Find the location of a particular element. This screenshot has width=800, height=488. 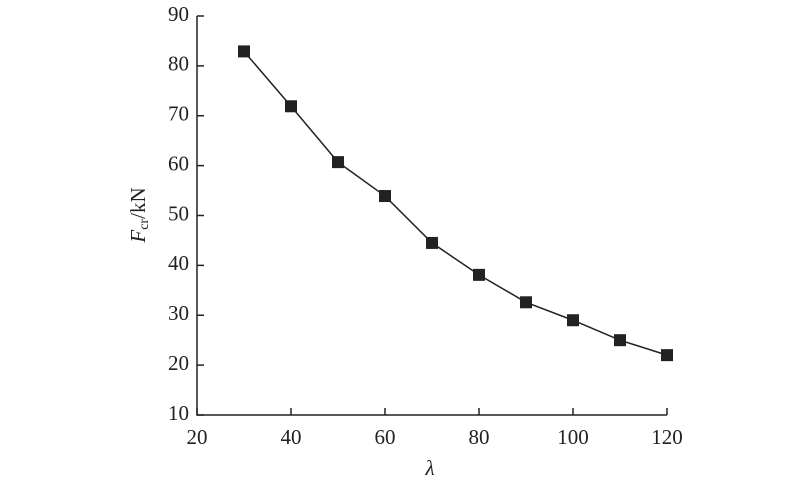

x-tick-label: 60 is located at coordinates (385, 437).